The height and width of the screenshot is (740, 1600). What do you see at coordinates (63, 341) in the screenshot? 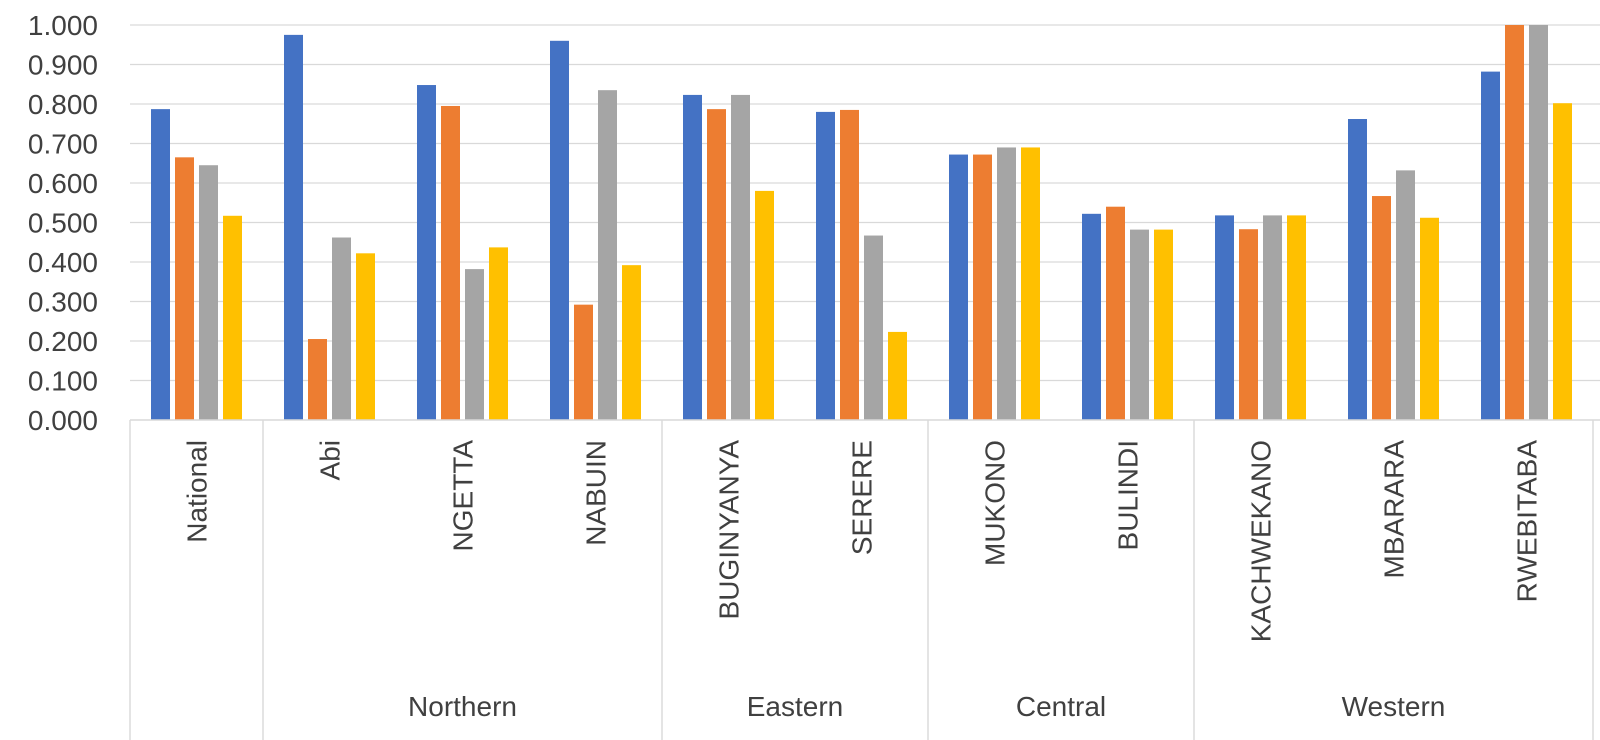
I see `y-tick-label: 0.200` at bounding box center [63, 341].